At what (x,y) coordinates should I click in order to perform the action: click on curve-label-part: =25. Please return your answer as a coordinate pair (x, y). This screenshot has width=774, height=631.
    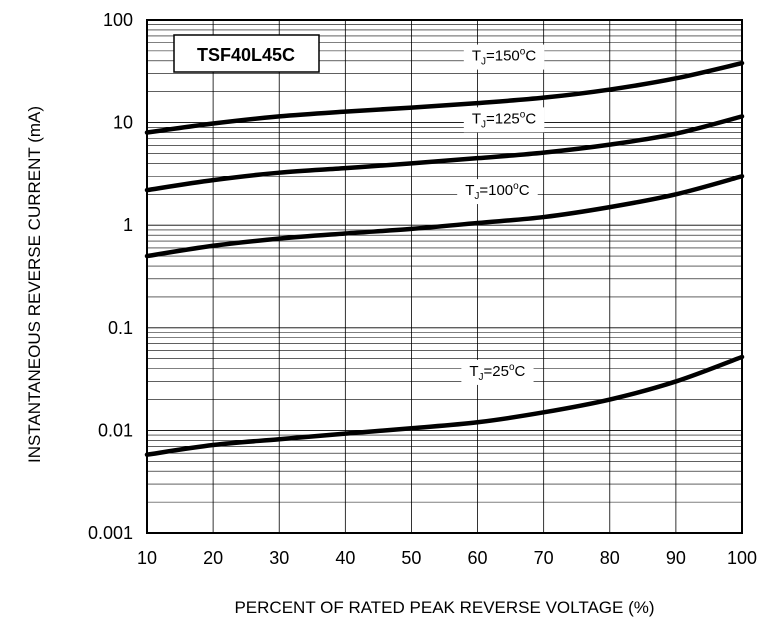
    Looking at the image, I should click on (496, 371).